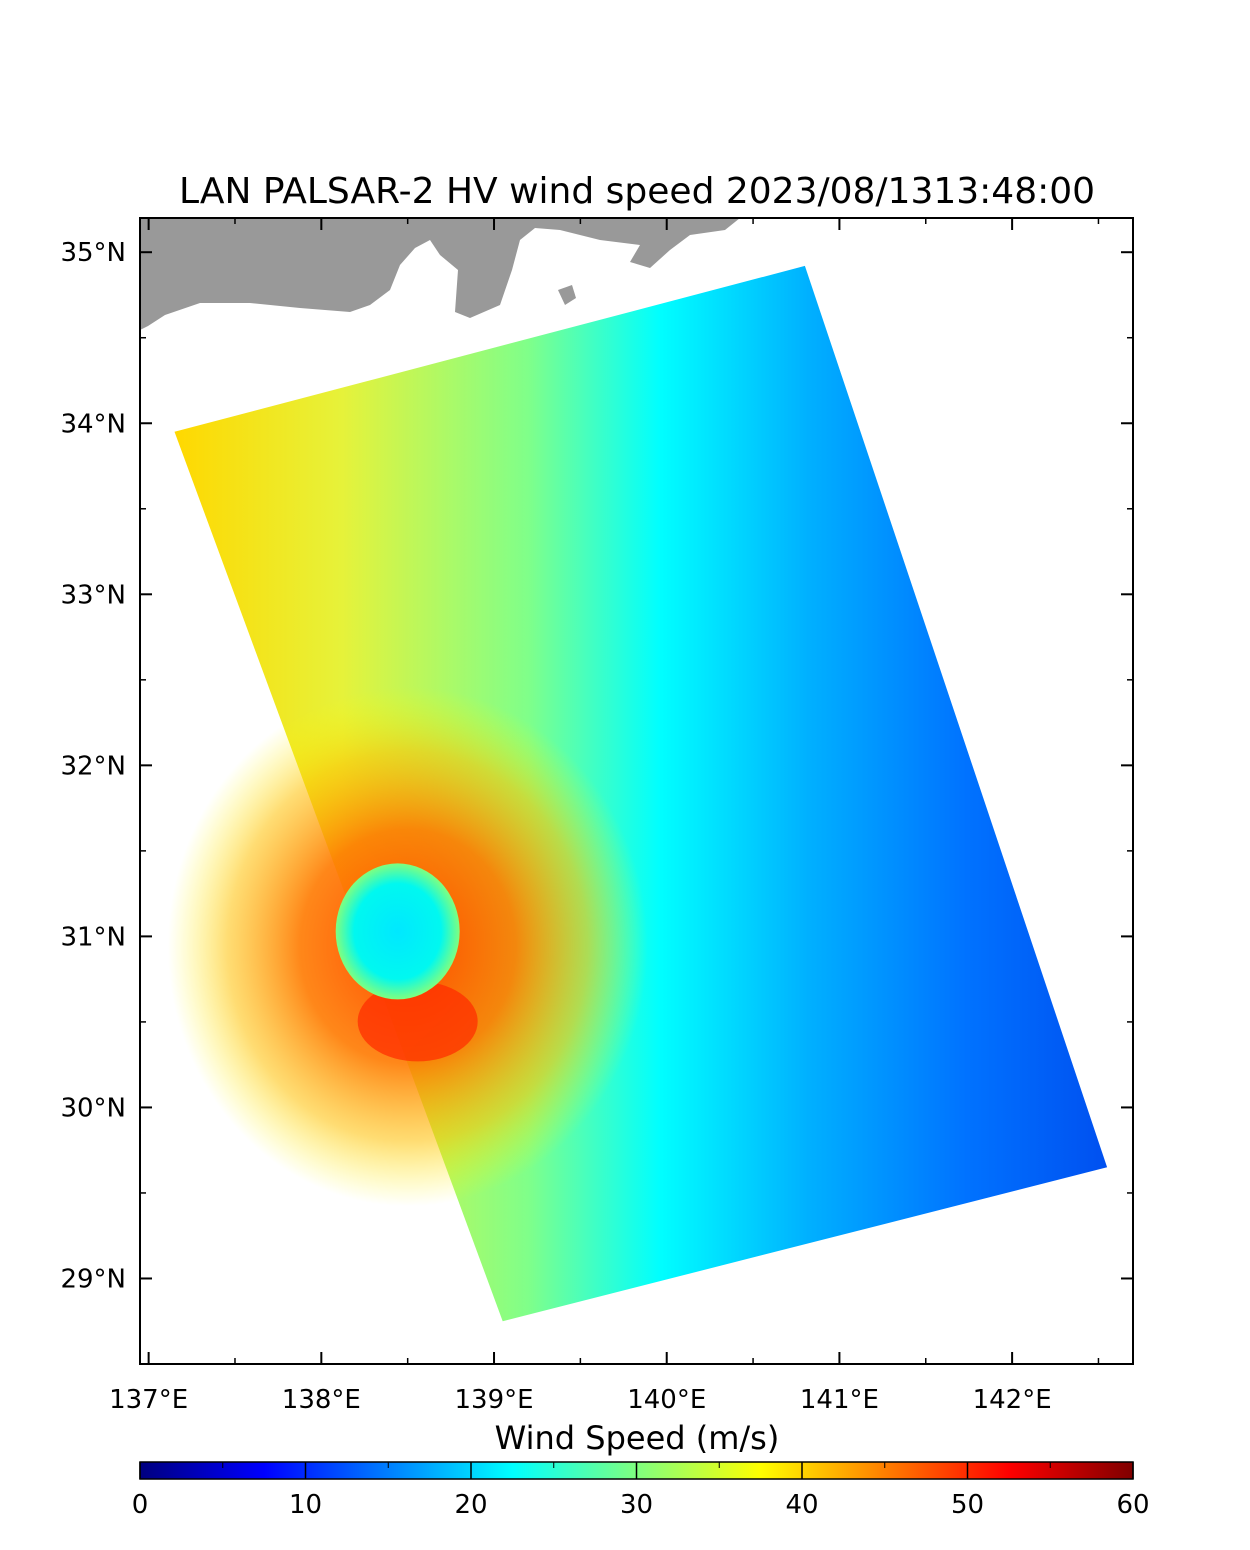 Image resolution: width=1250 pixels, height=1550 pixels. I want to click on eyewall-max, so click(417, 1021).